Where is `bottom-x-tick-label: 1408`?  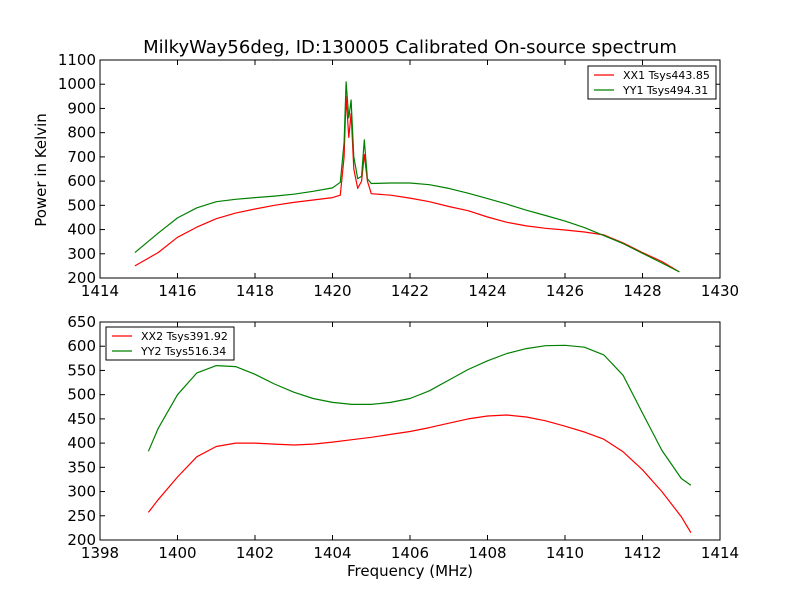
bottom-x-tick-label: 1408 is located at coordinates (487, 553).